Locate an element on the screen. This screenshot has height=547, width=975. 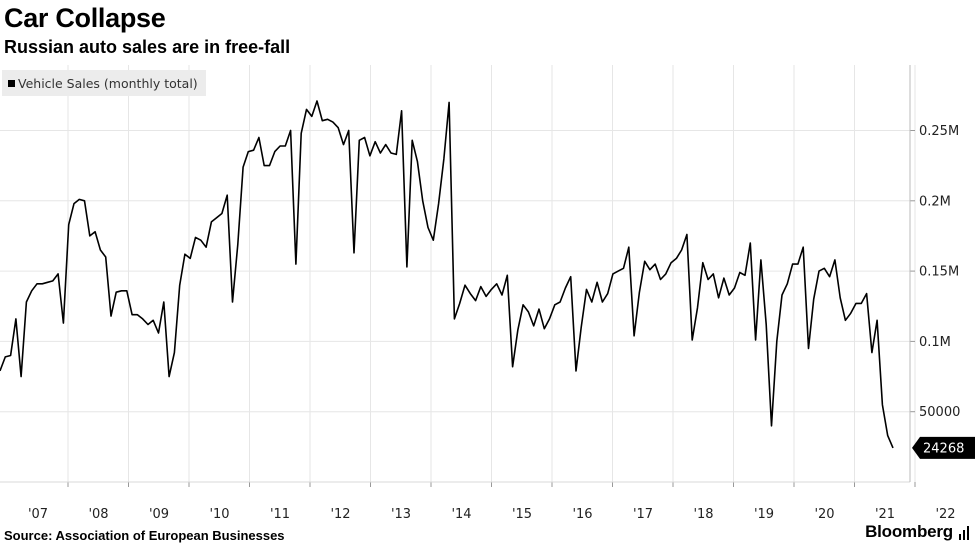
x-tick-label: '19 is located at coordinates (764, 514).